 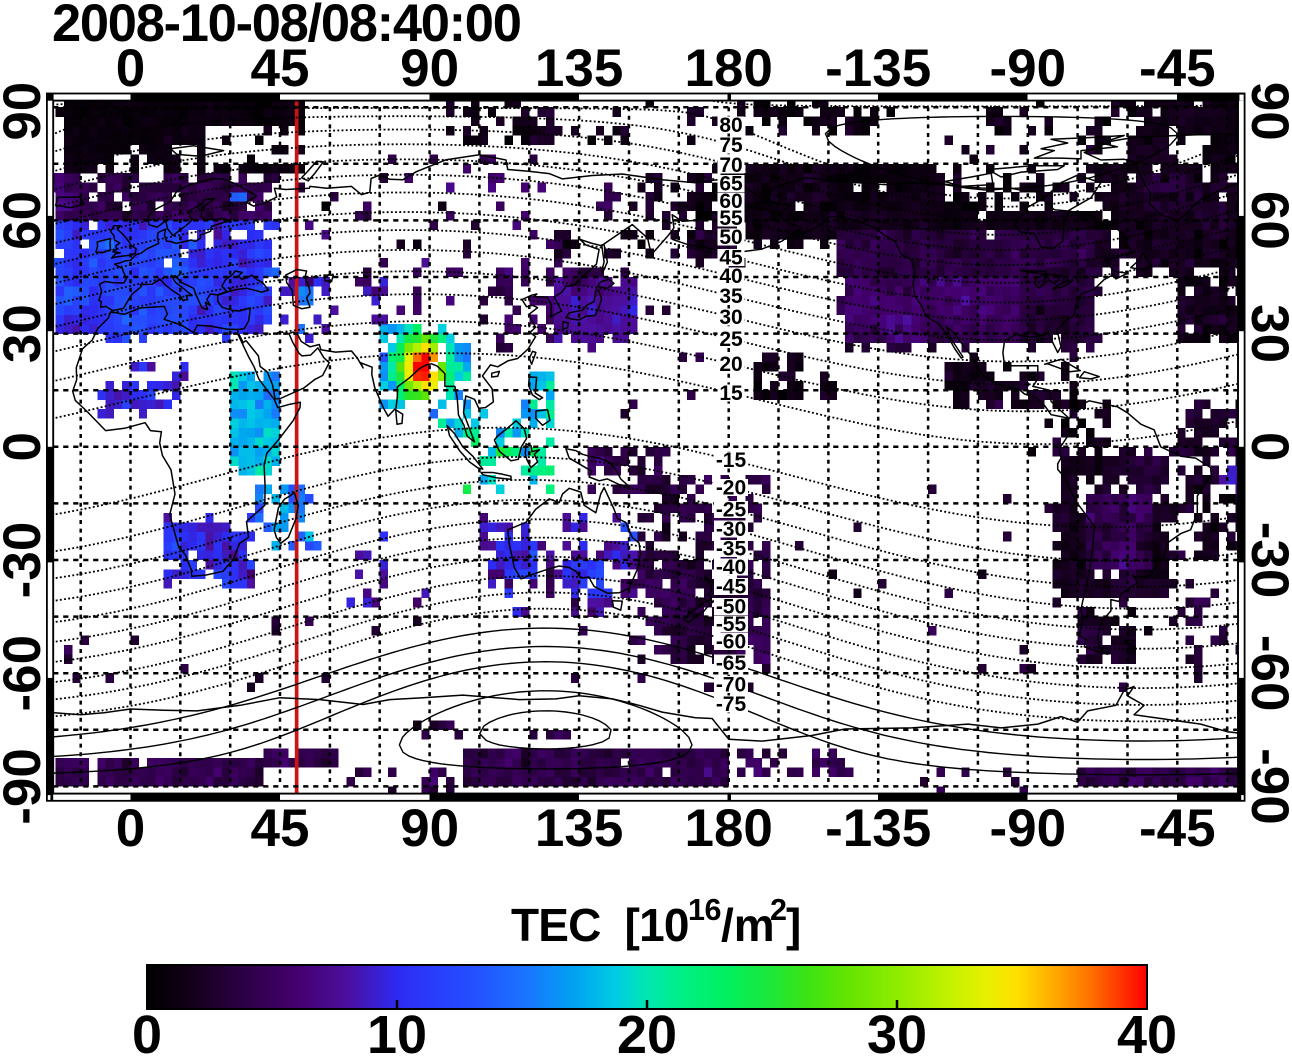 I want to click on svg-text: -40, so click(x=731, y=567).